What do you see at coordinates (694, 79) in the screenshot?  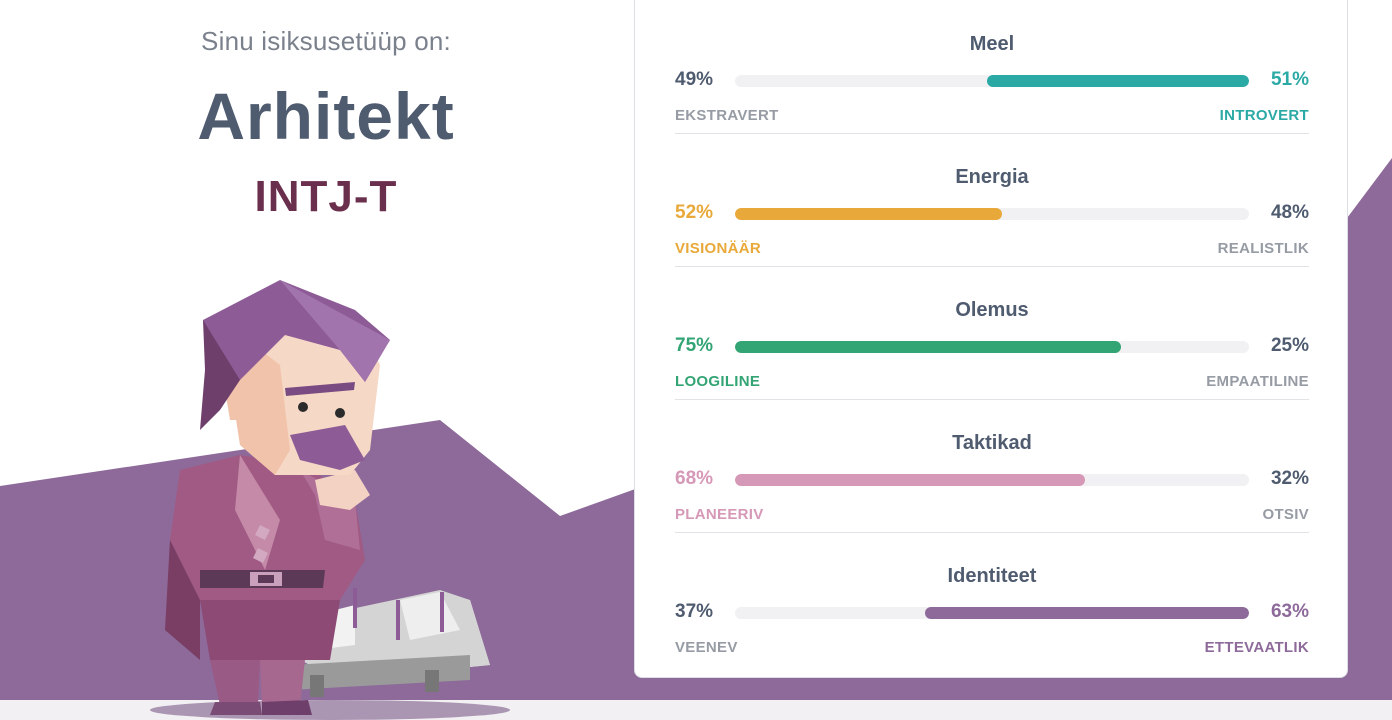 I see `trait-left-percent: 49%` at bounding box center [694, 79].